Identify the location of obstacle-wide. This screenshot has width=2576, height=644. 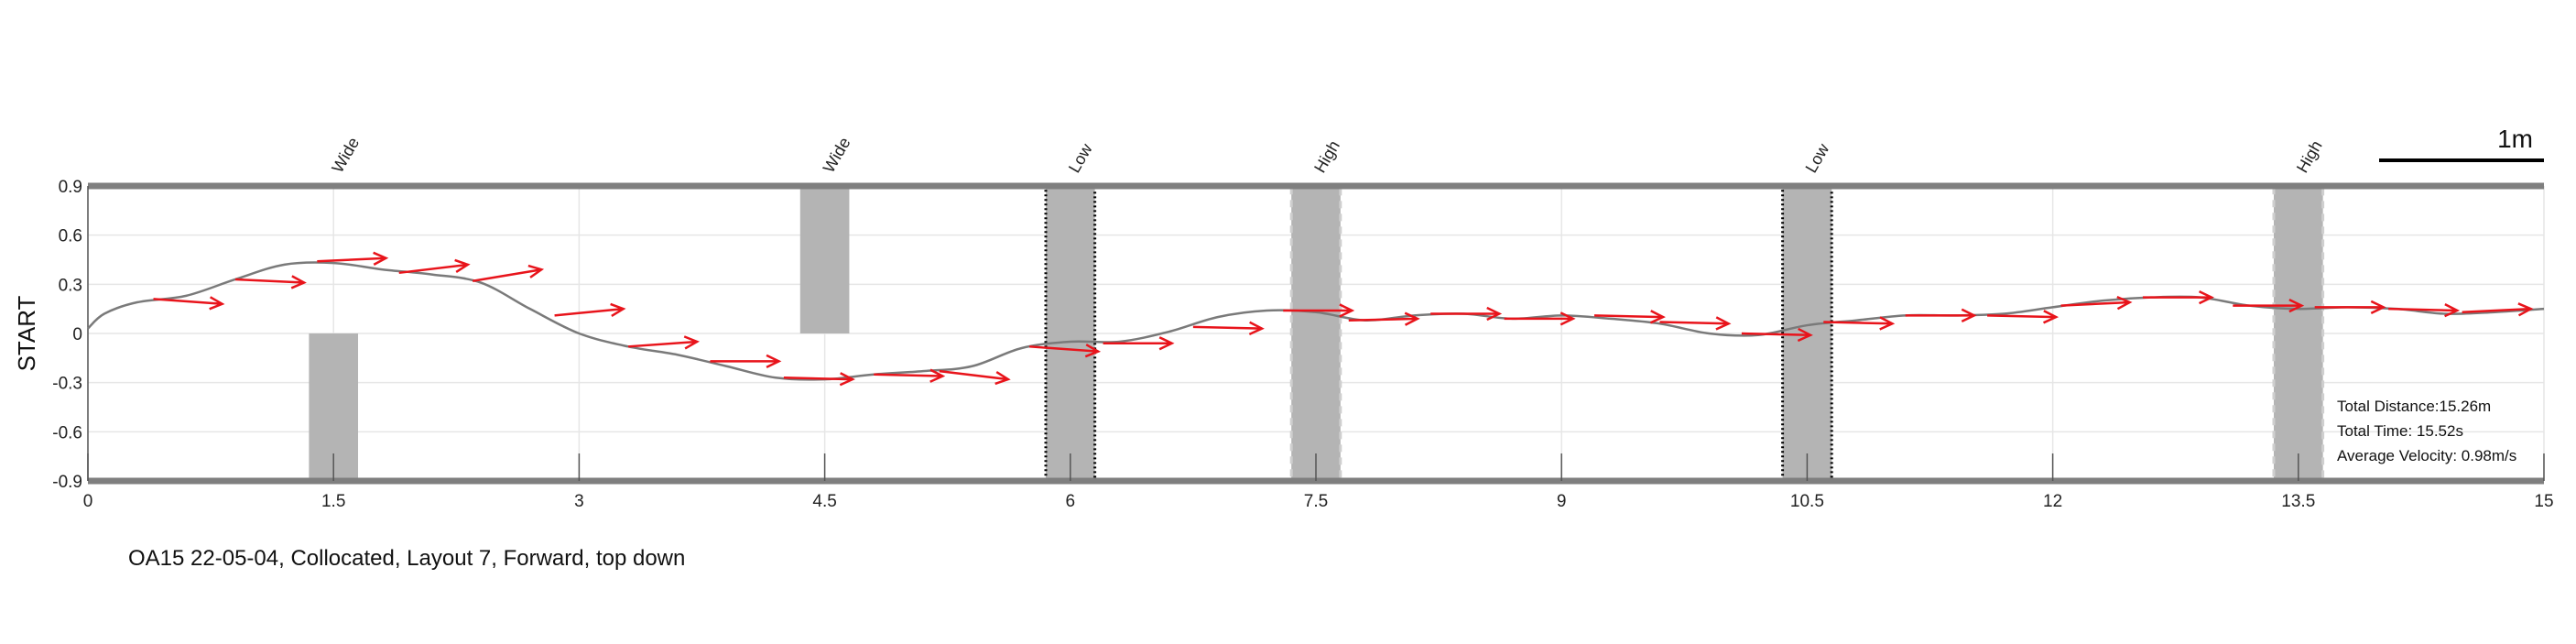
(825, 260).